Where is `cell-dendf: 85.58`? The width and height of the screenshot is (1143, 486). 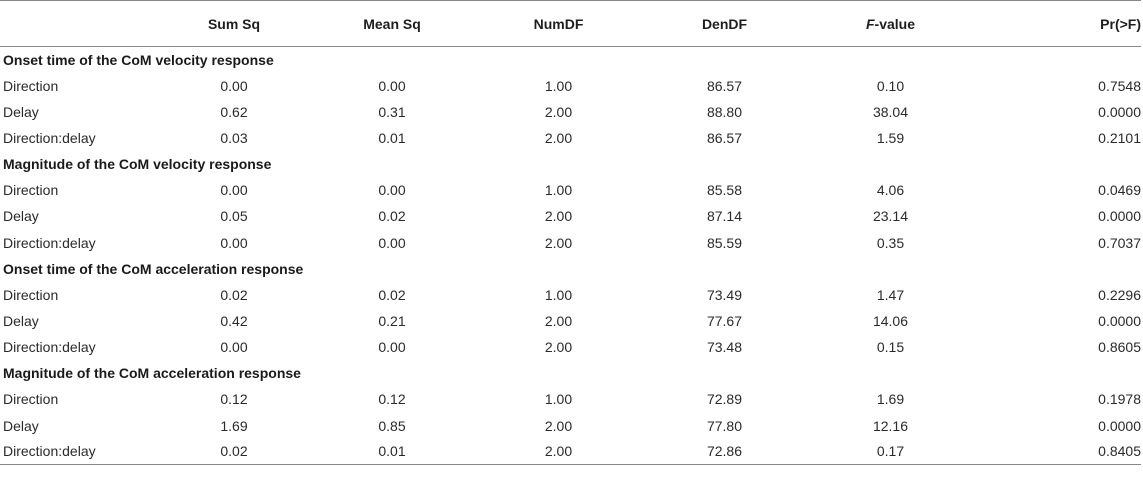 cell-dendf: 85.58 is located at coordinates (724, 190).